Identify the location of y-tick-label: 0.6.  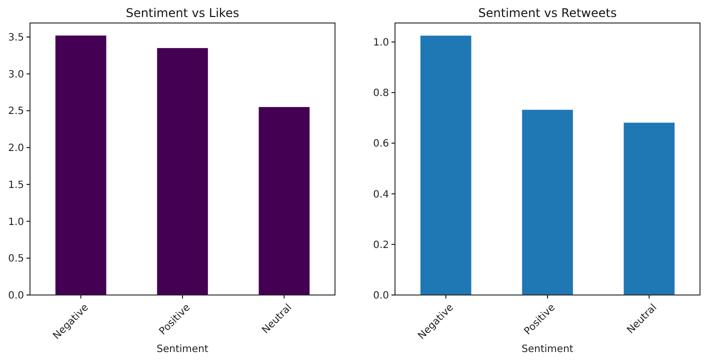
(381, 144).